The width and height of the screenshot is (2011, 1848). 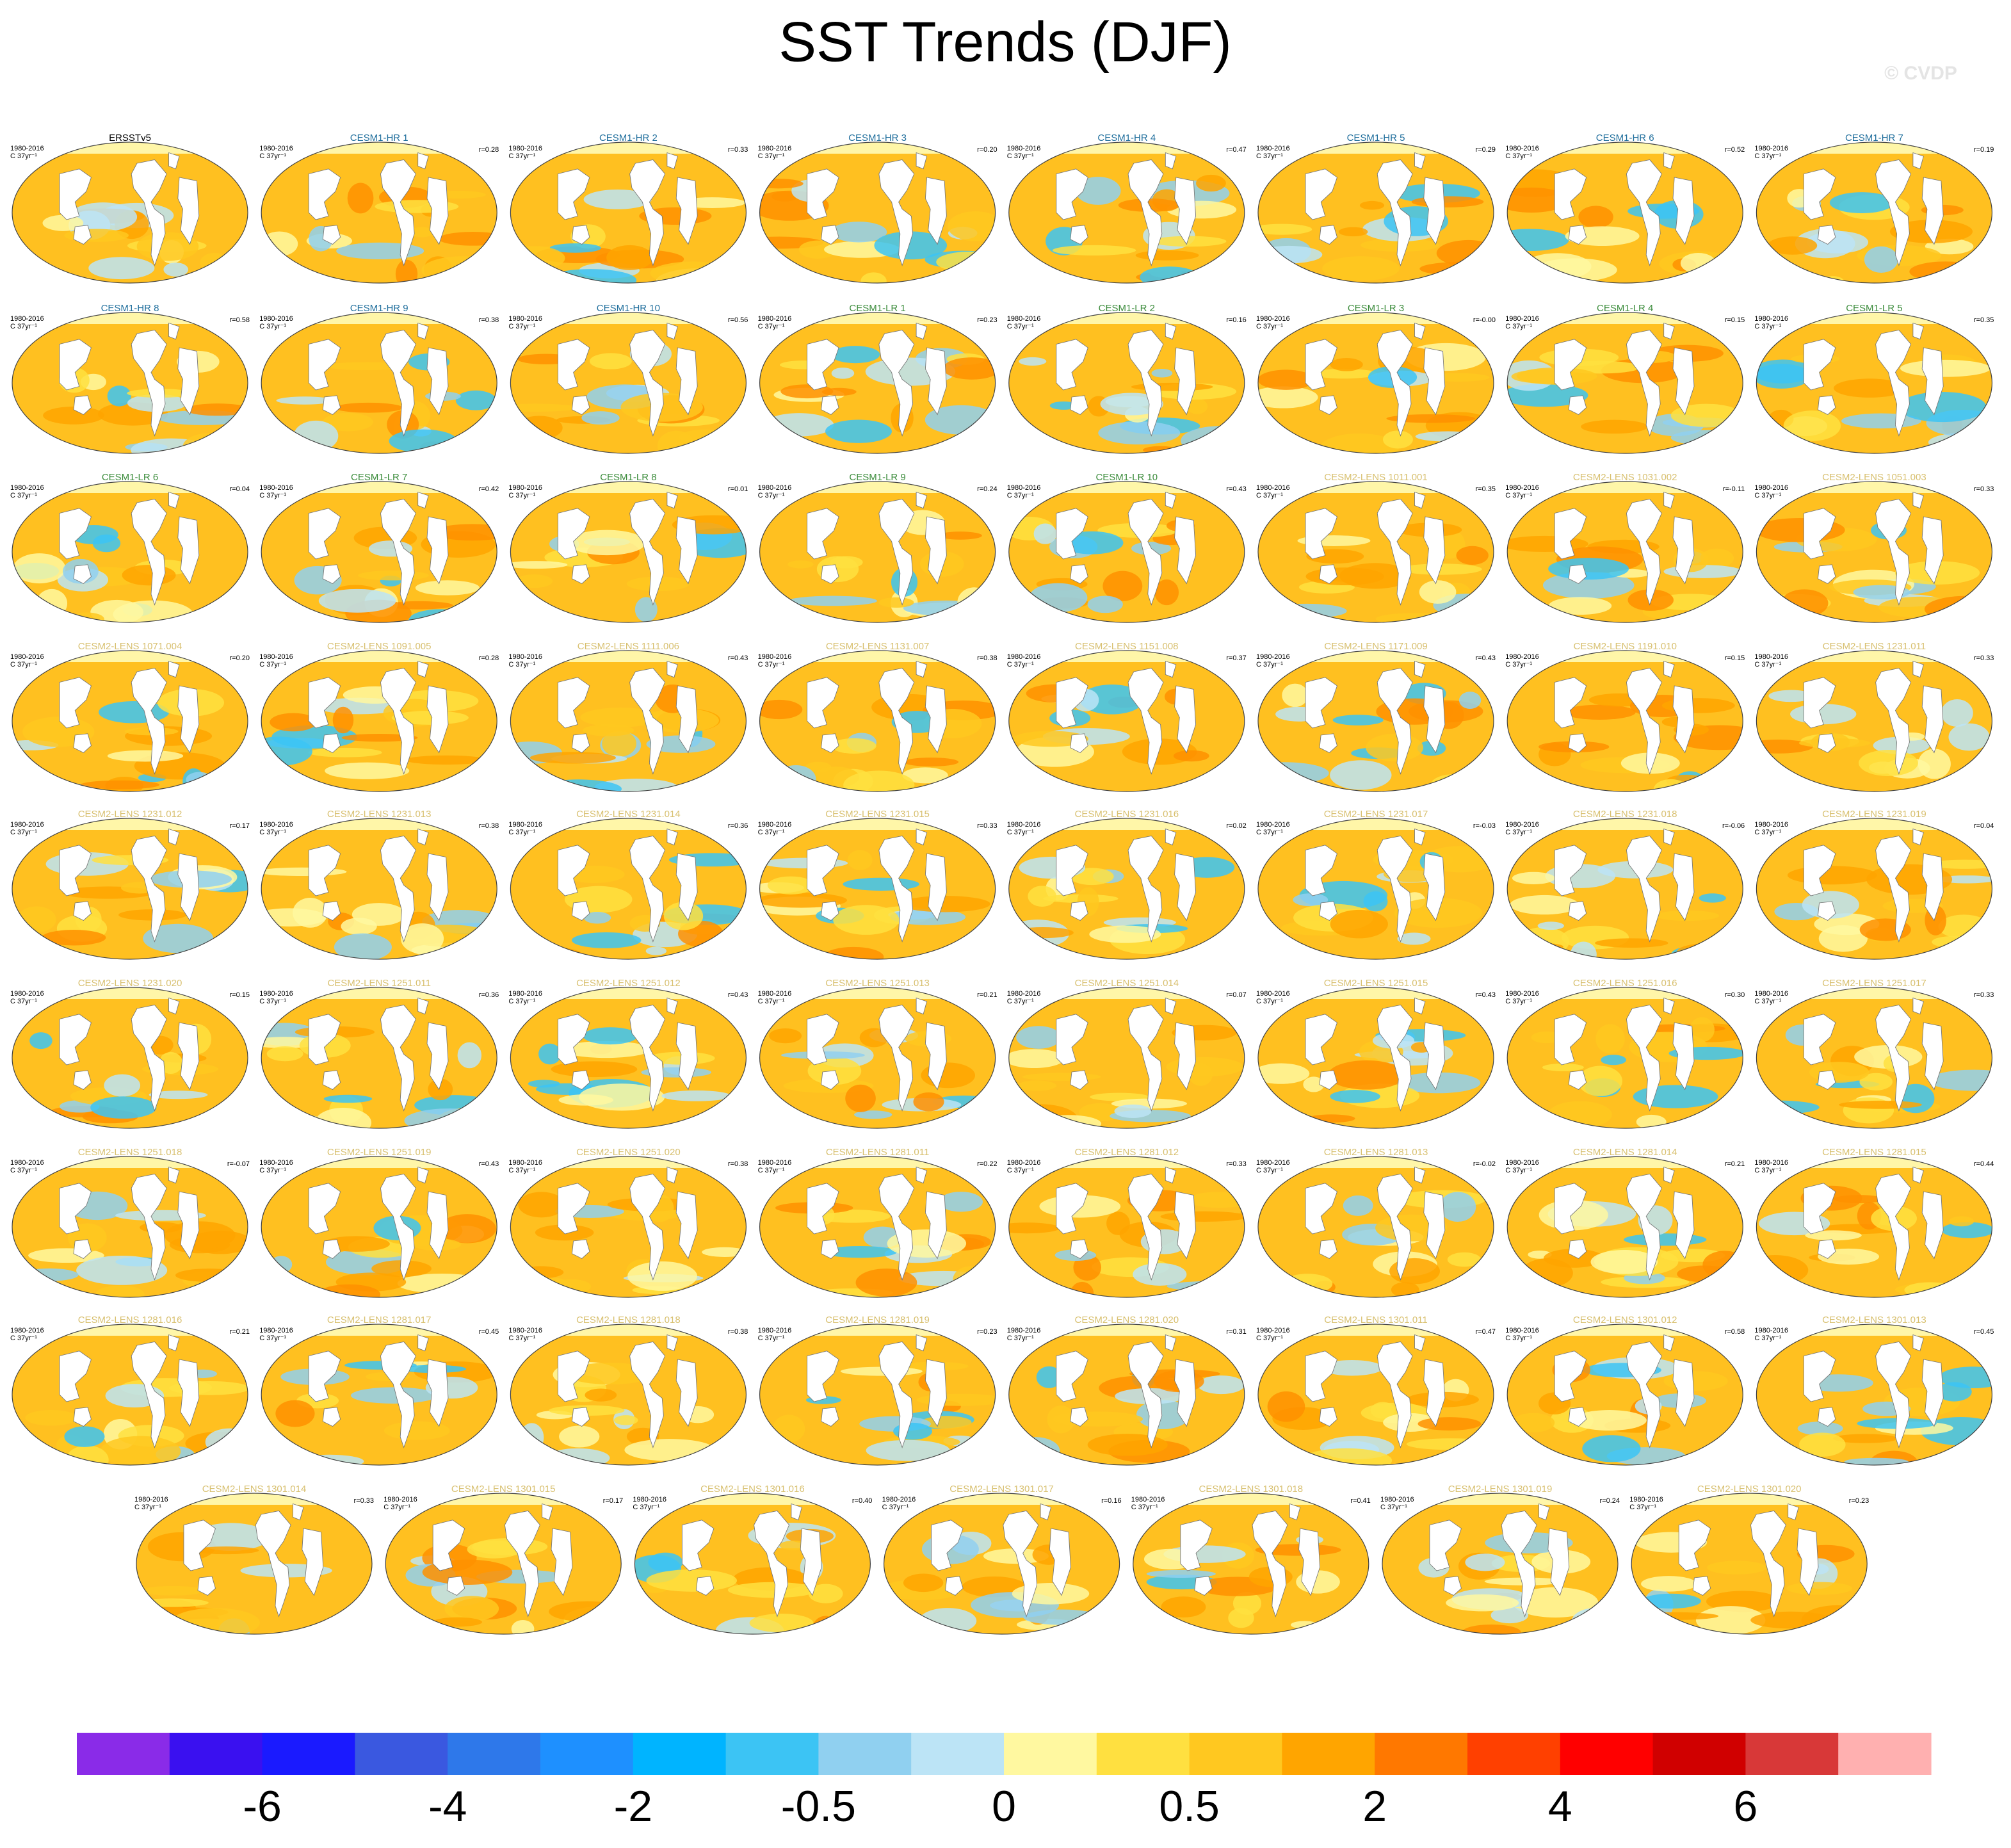 What do you see at coordinates (379, 309) in the screenshot?
I see `panel-title: CESM1-HR 9` at bounding box center [379, 309].